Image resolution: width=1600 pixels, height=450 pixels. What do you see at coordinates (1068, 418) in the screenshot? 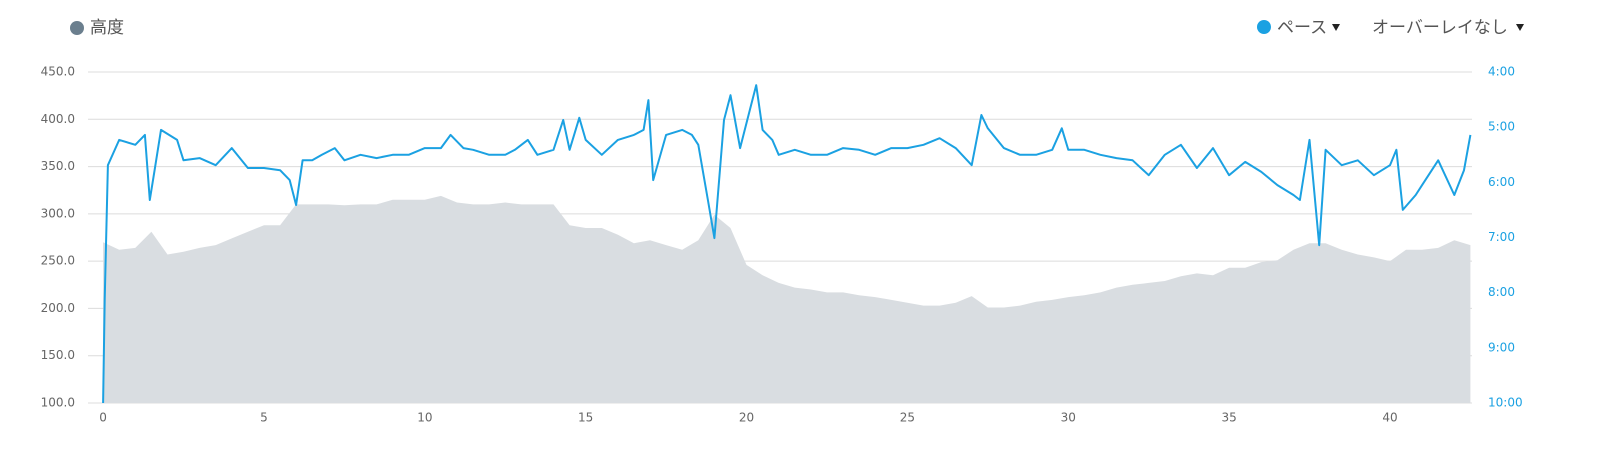
I see `x-tick-label: 30` at bounding box center [1068, 418].